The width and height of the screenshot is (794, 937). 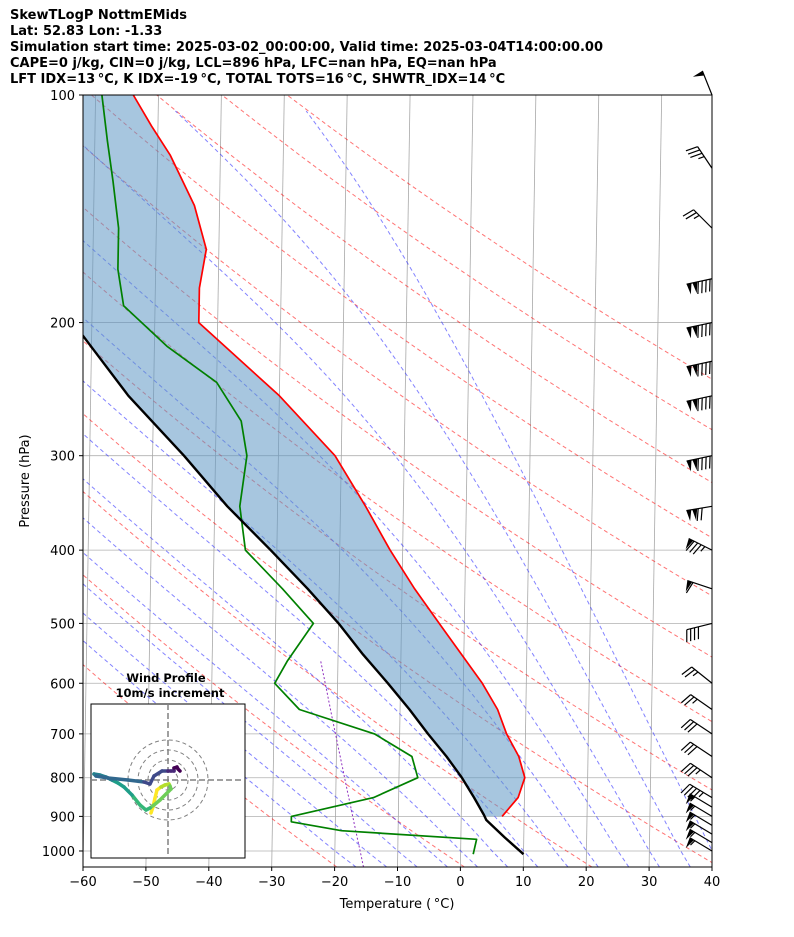 What do you see at coordinates (170, 693) in the screenshot?
I see `hodograph-subtitle: 10m/s increment` at bounding box center [170, 693].